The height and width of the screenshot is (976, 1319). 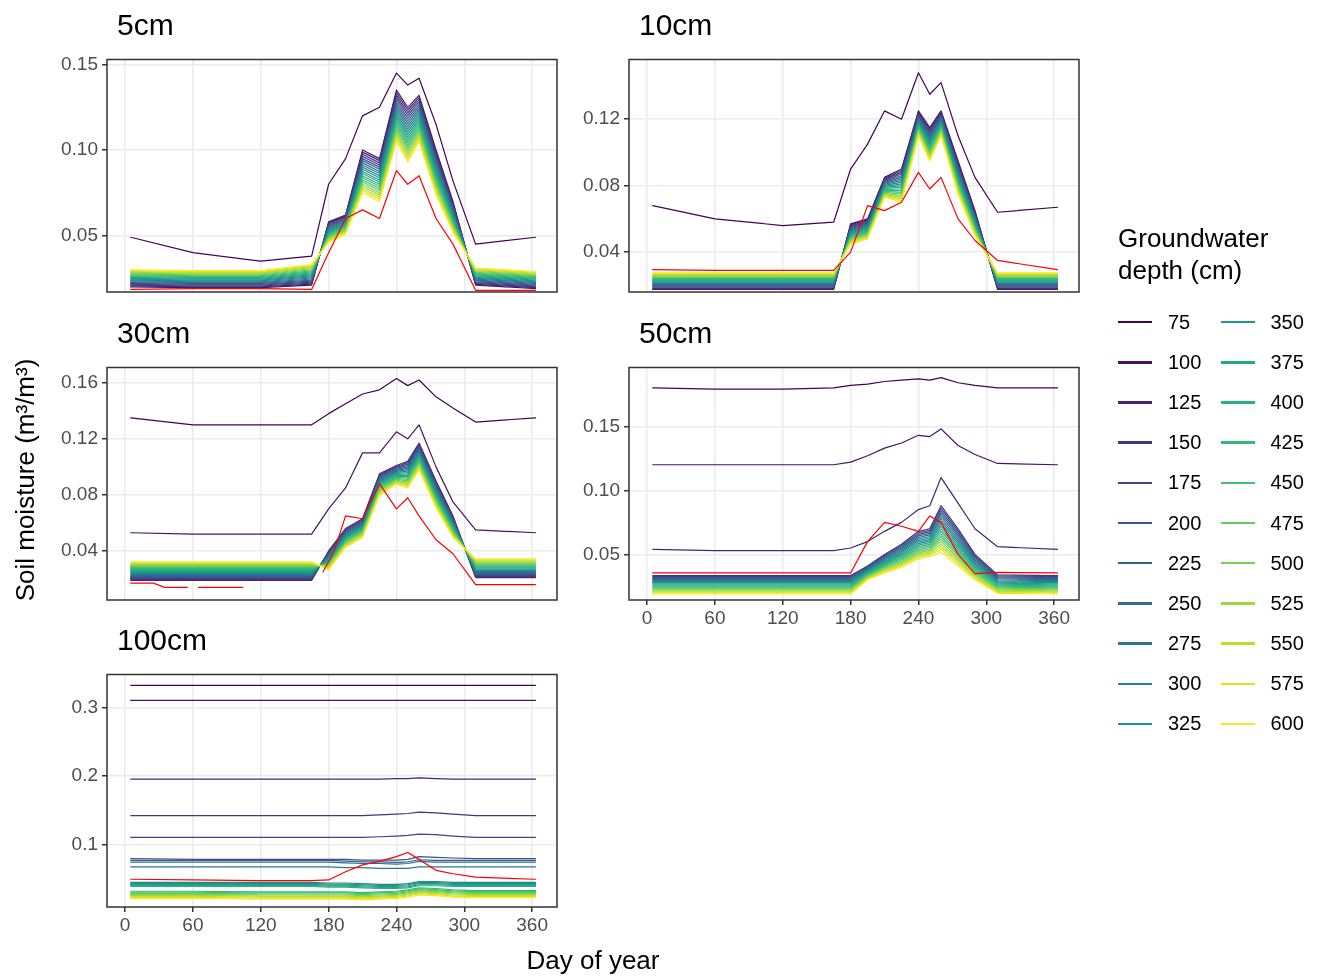 I want to click on legend-label: 150, so click(x=1185, y=443).